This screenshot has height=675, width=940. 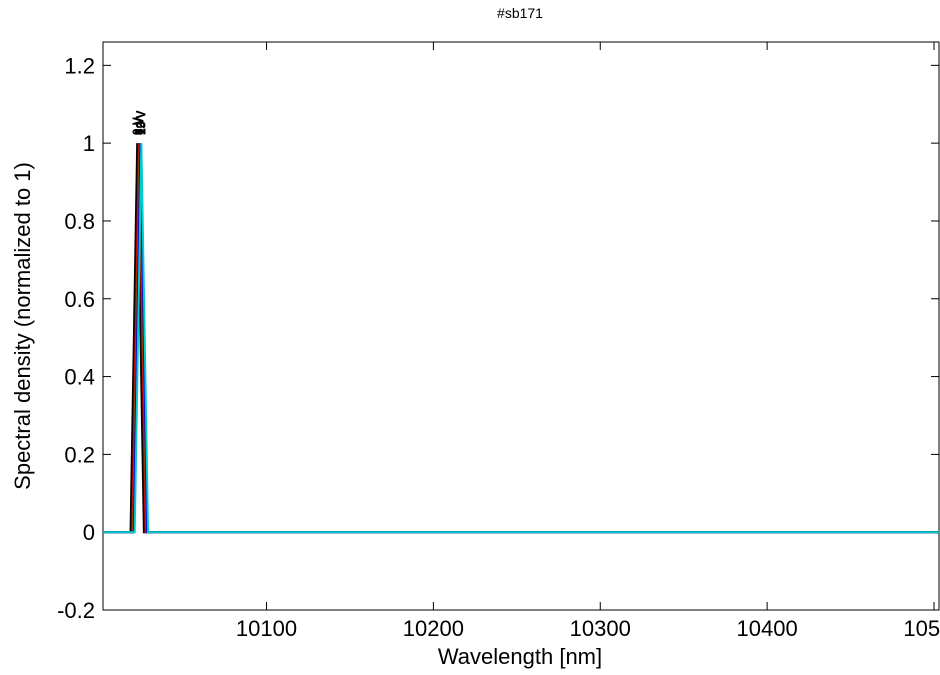 I want to click on x-tick-label: 10500, so click(x=921, y=628).